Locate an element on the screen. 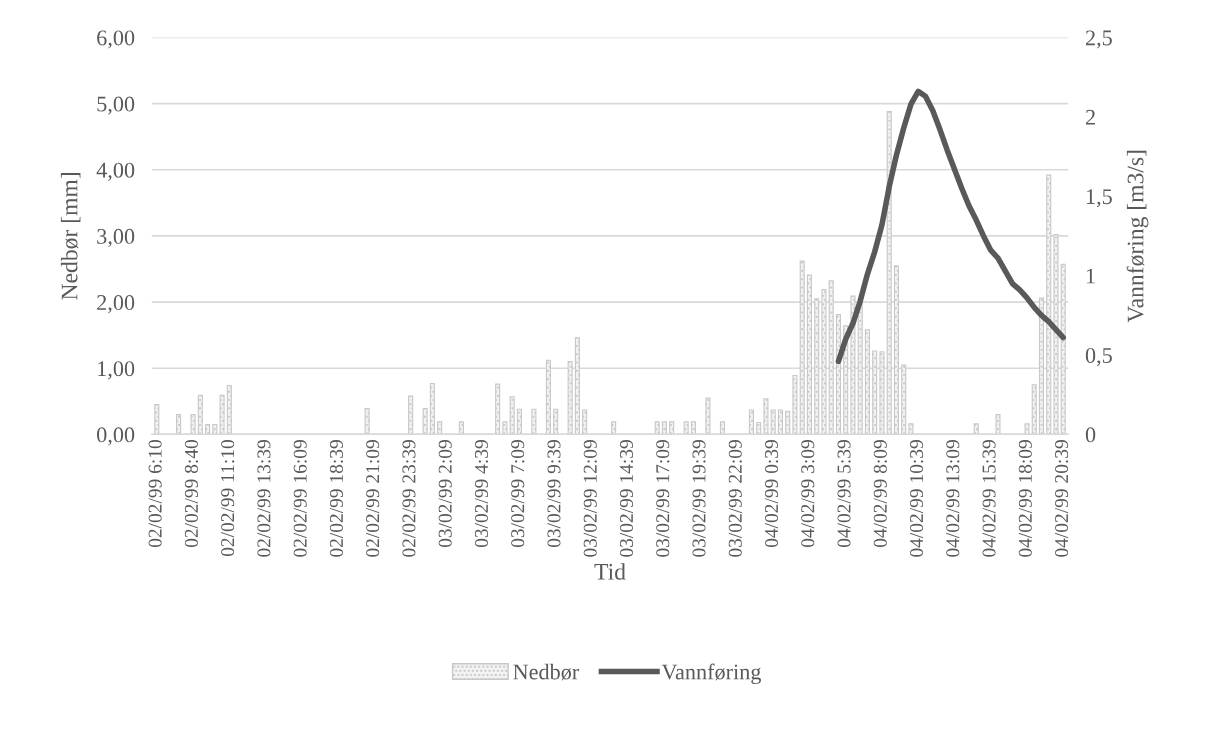 This screenshot has width=1214, height=749. x-tick-label: 04/02/99 5:39 is located at coordinates (844, 494).